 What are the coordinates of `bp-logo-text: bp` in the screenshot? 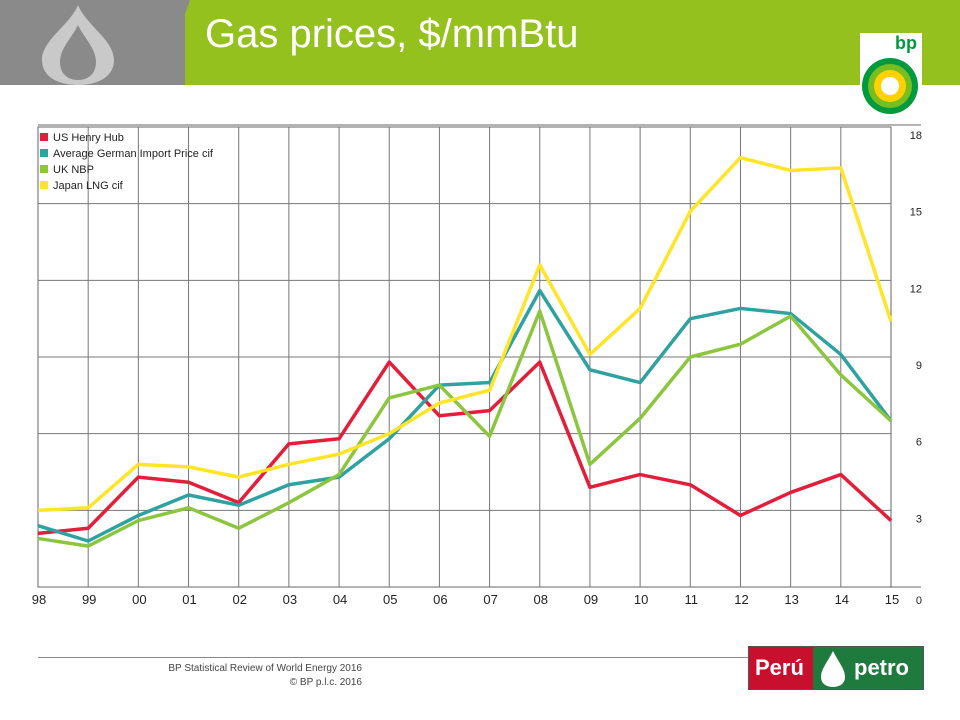 It's located at (906, 43).